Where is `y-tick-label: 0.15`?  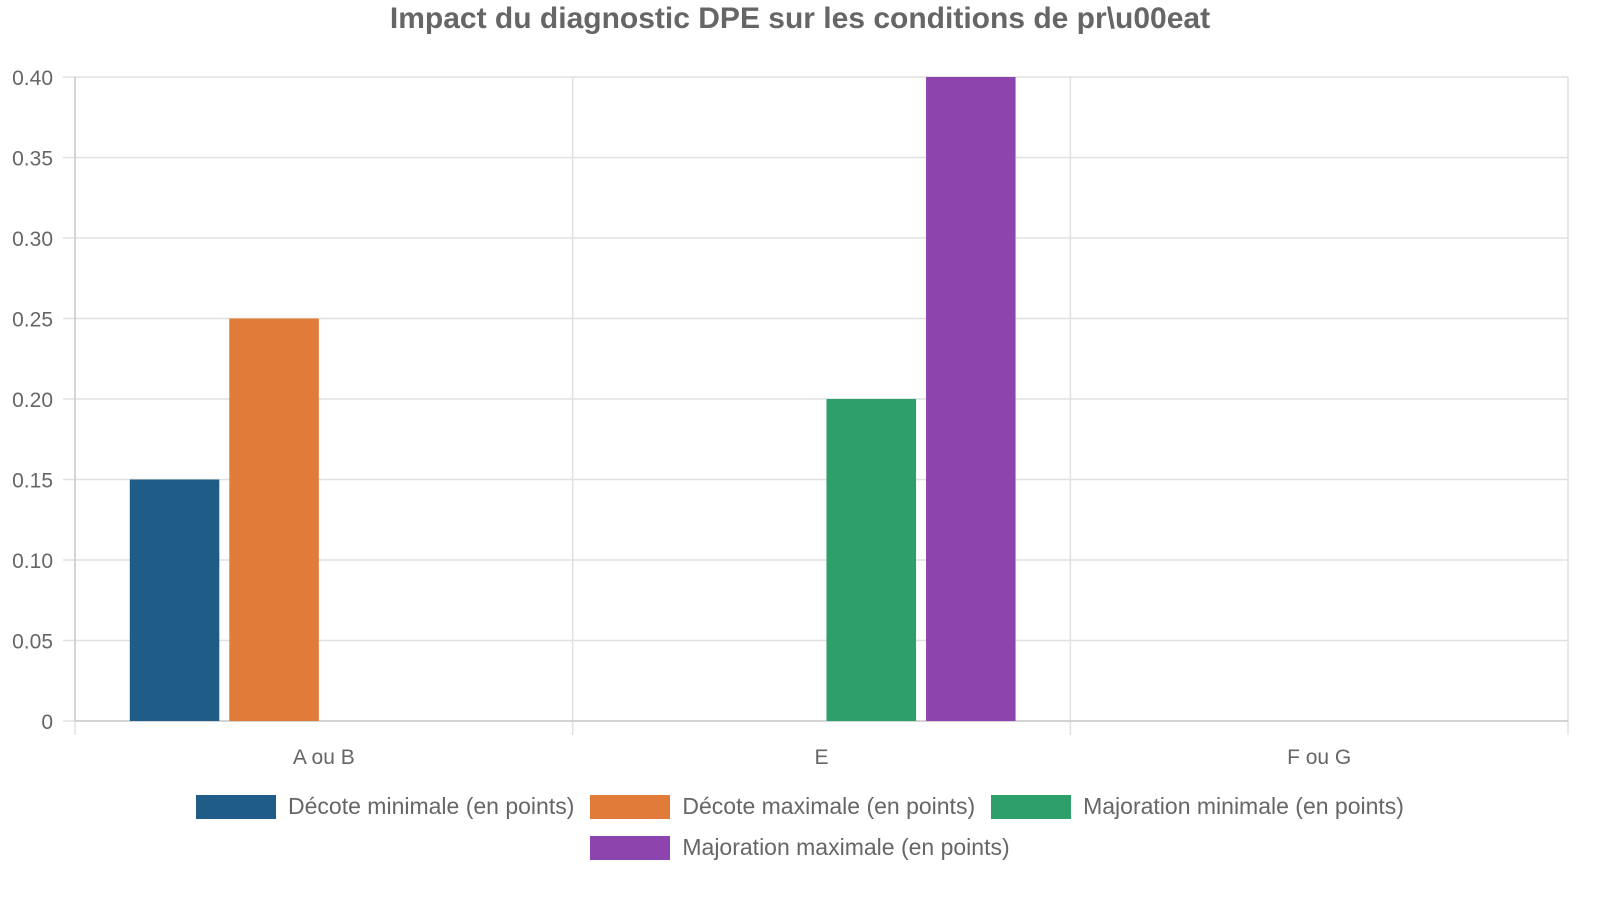 y-tick-label: 0.15 is located at coordinates (32, 481).